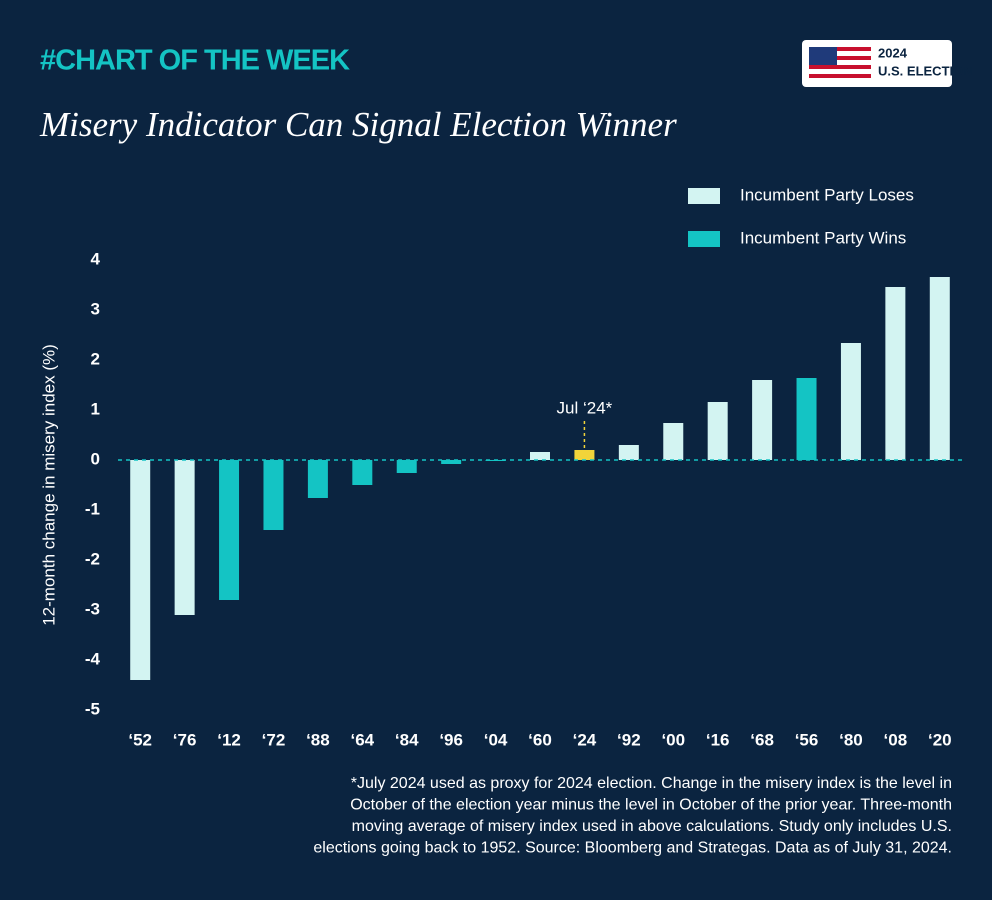  I want to click on x-tick-label: ‘16, so click(718, 739).